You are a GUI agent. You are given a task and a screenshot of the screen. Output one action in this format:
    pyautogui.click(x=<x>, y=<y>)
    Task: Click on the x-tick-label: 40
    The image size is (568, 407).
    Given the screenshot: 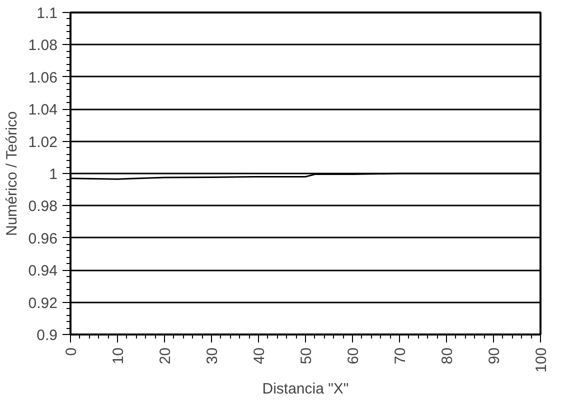 What is the action you would take?
    pyautogui.click(x=259, y=355)
    